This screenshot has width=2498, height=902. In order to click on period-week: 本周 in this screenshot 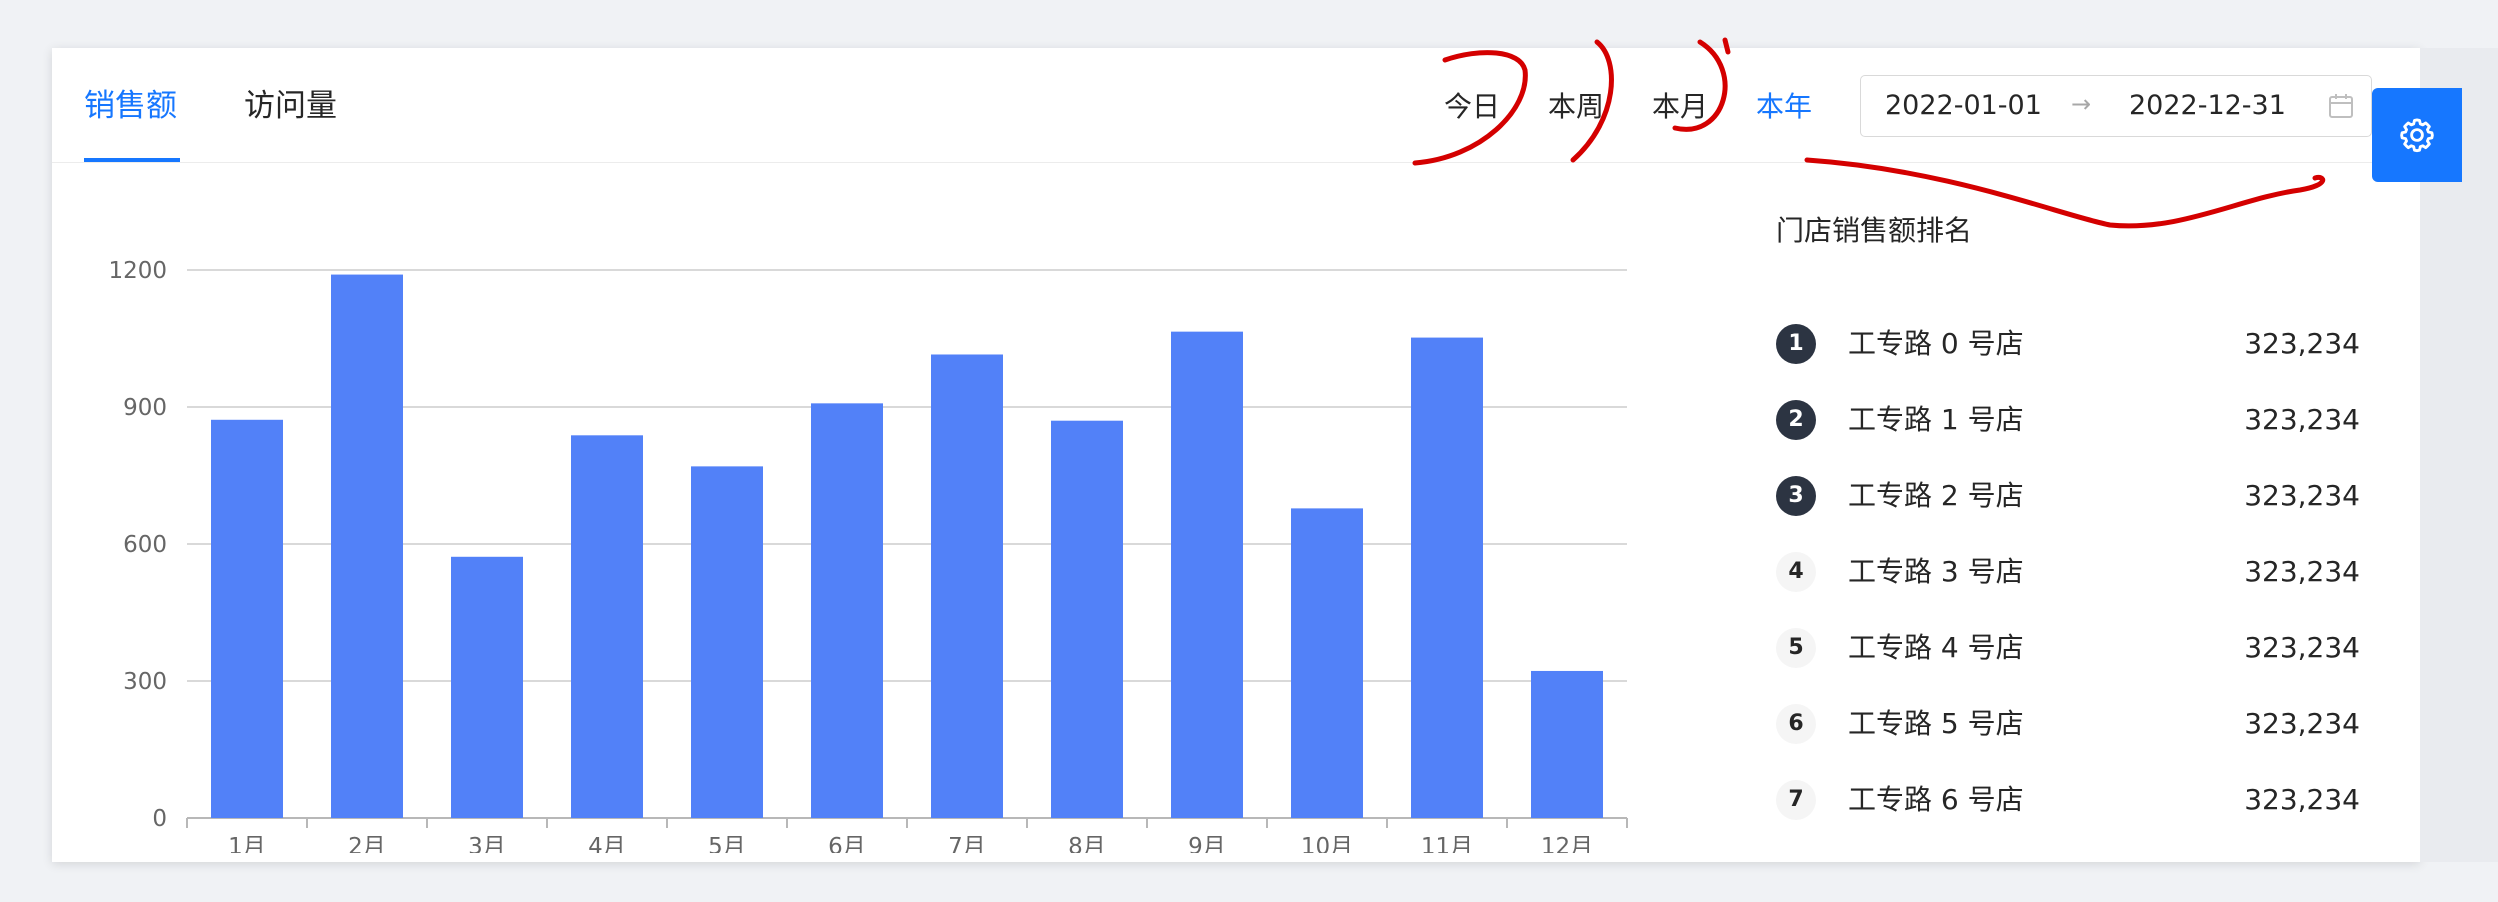, I will do `click(1576, 106)`.